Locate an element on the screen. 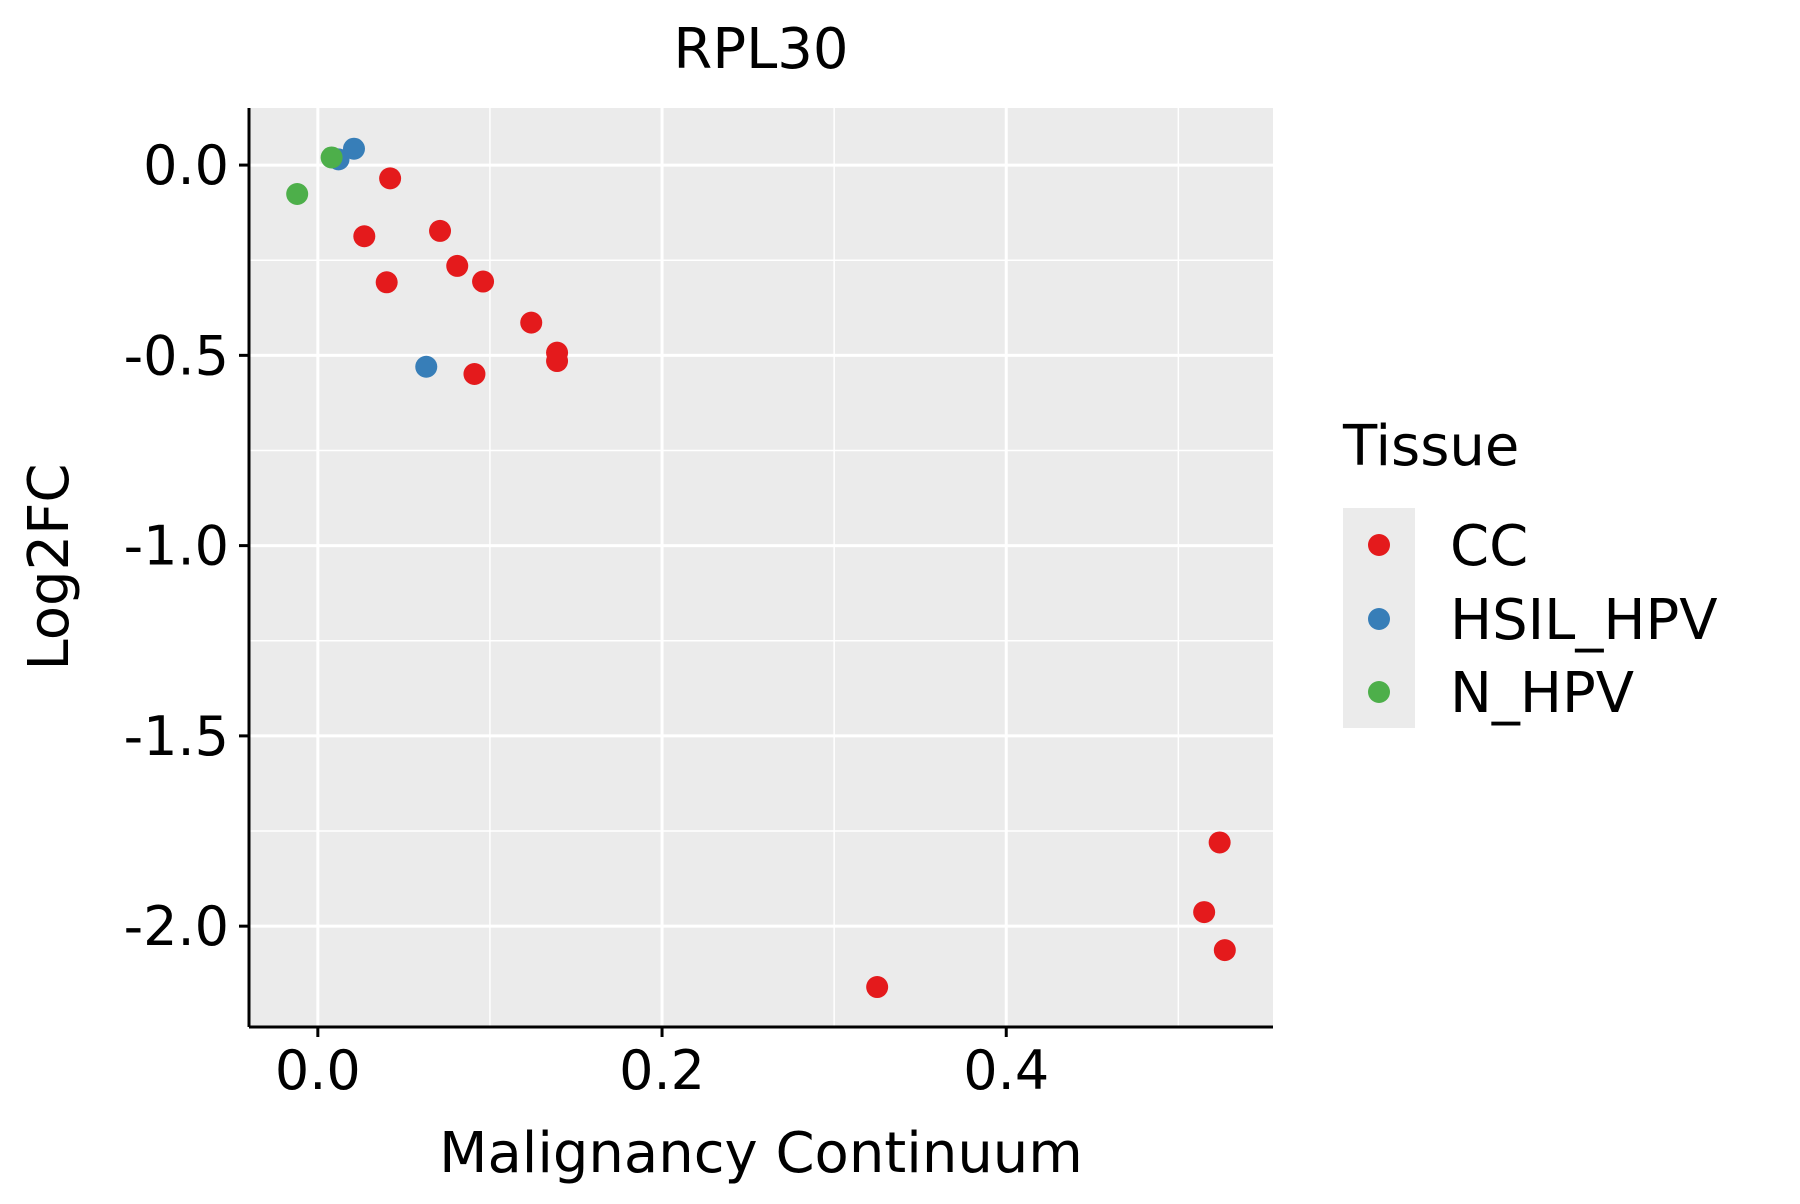  legend-label: N_HPV is located at coordinates (1542, 693).